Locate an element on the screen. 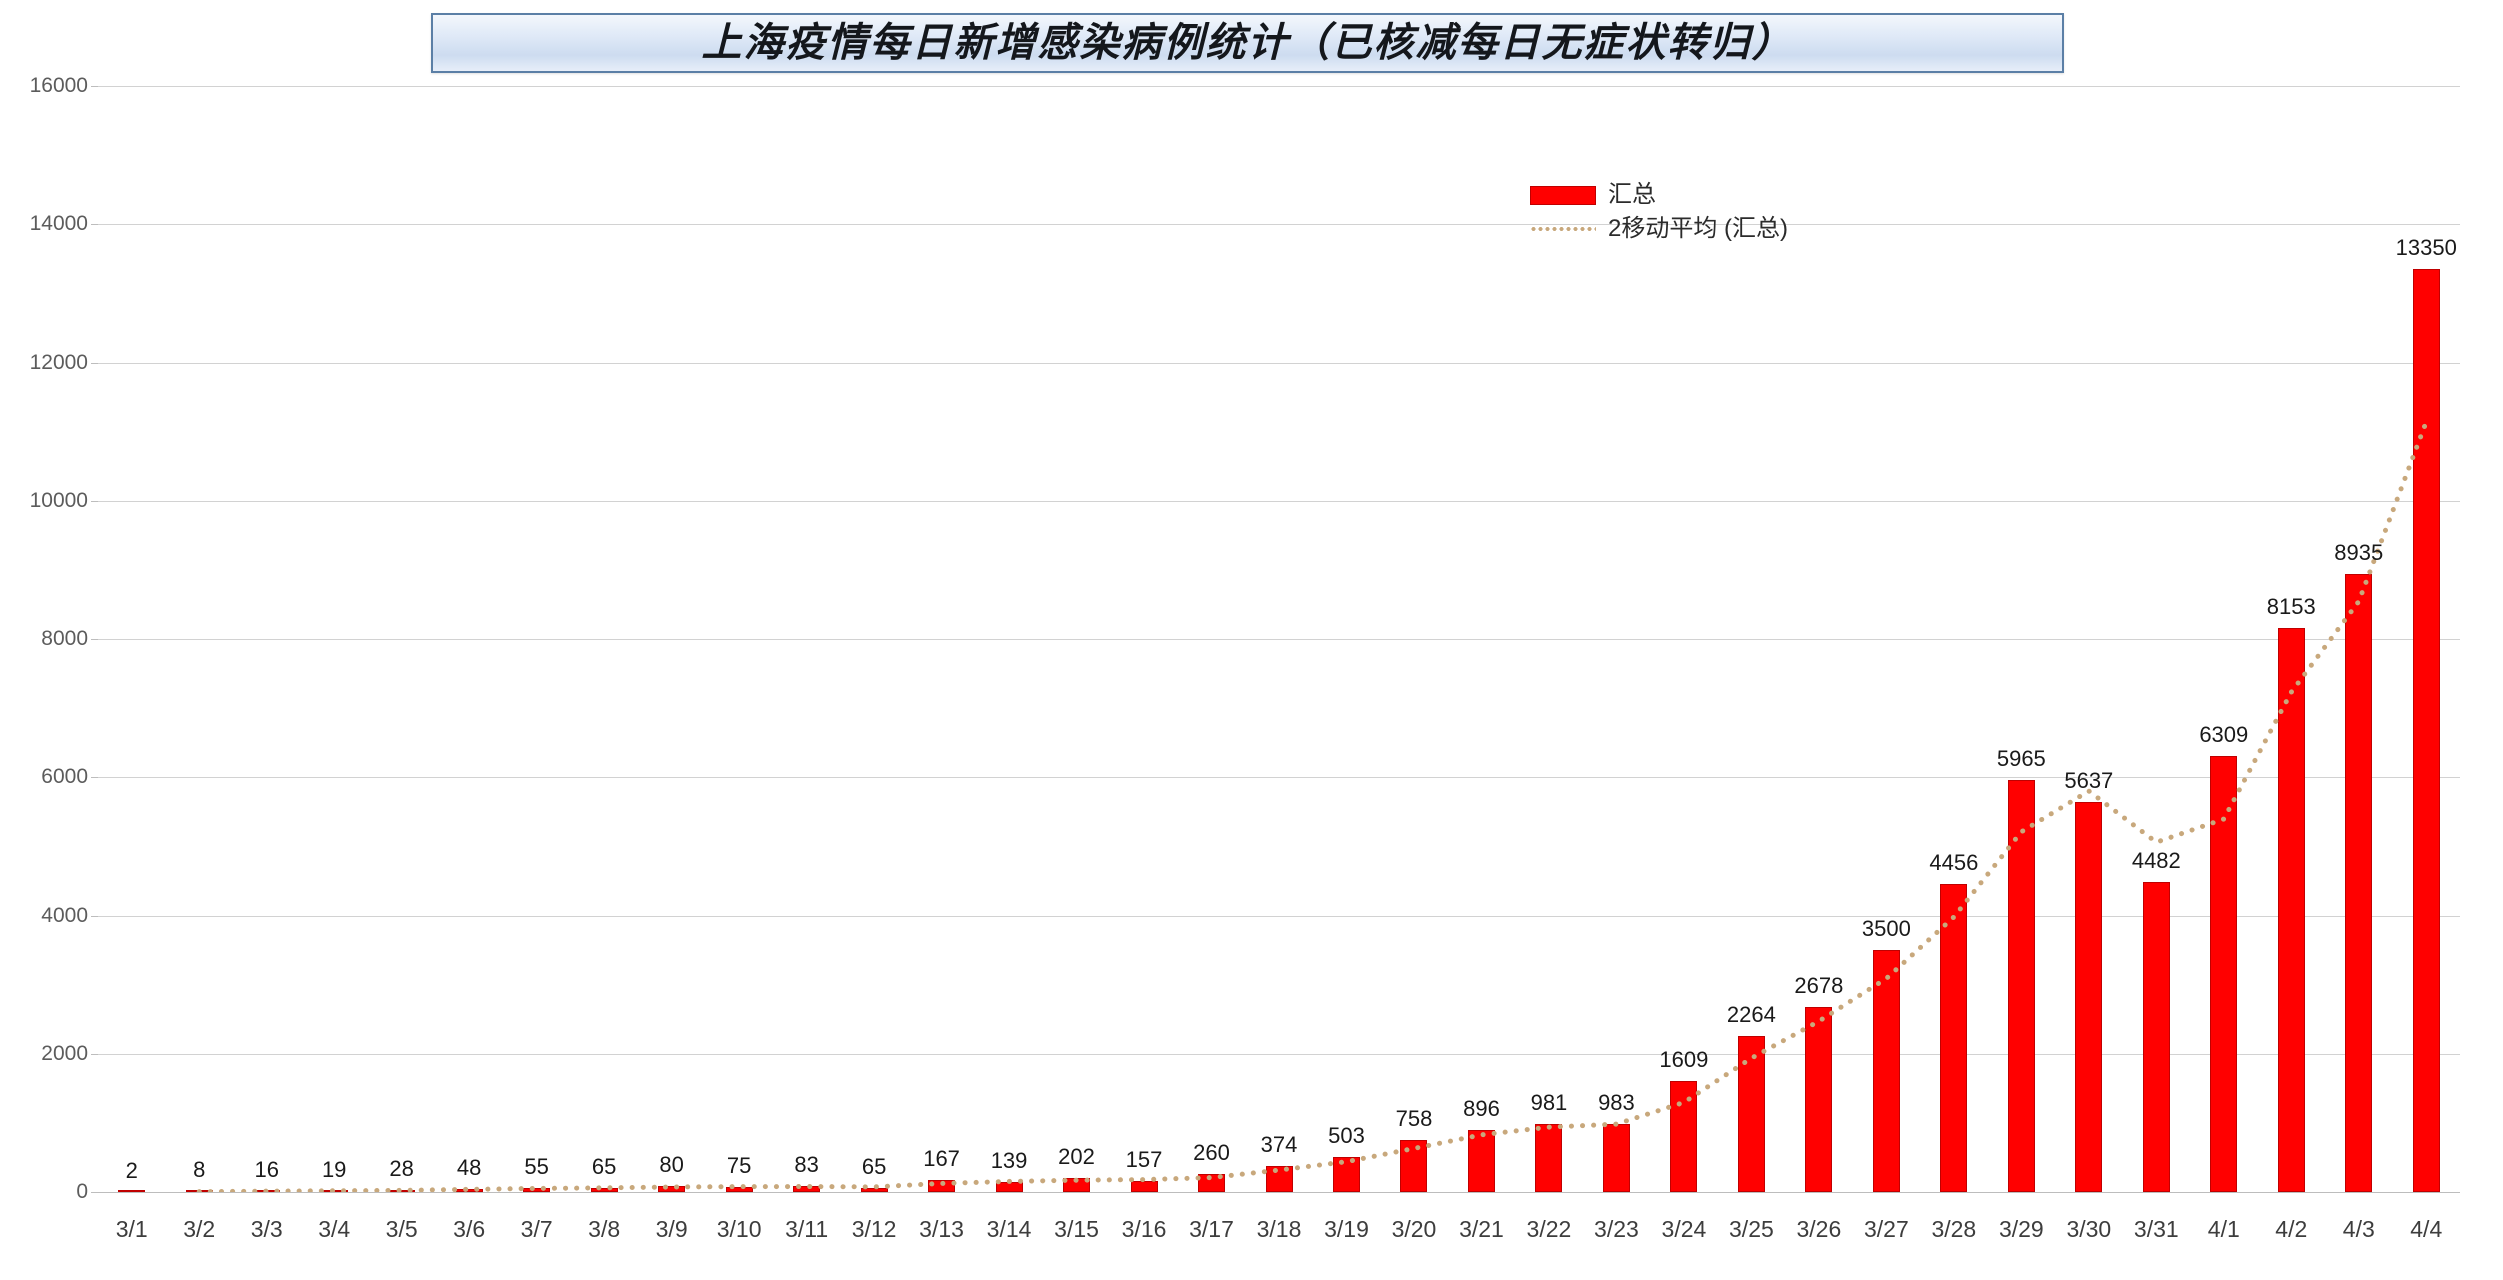  bar-value-label: 4482 is located at coordinates (2156, 861).